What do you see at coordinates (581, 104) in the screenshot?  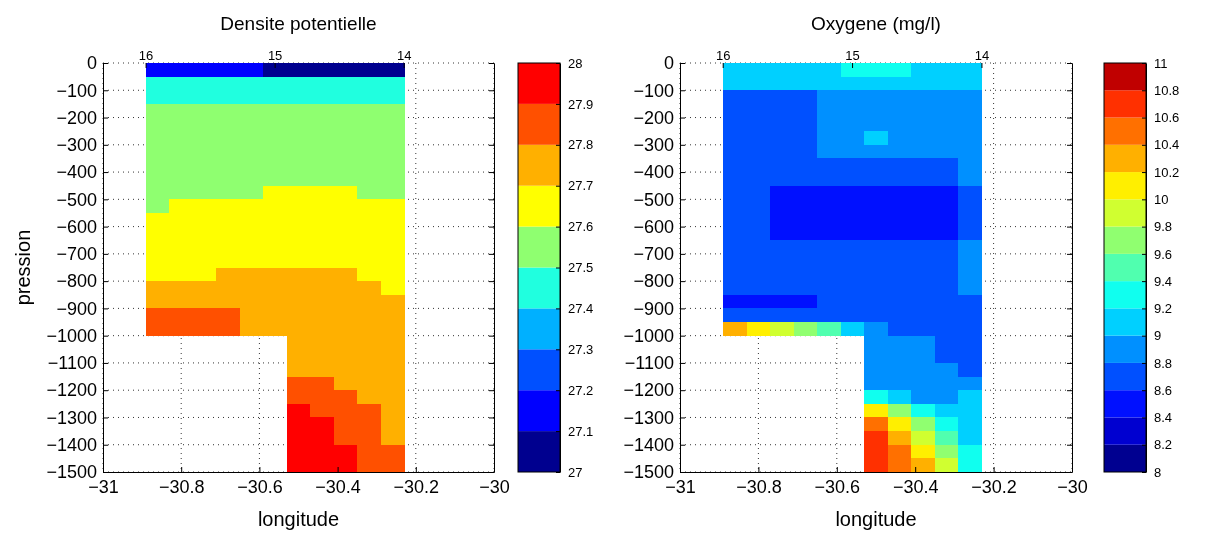 I see `color-bar-label: 27.9` at bounding box center [581, 104].